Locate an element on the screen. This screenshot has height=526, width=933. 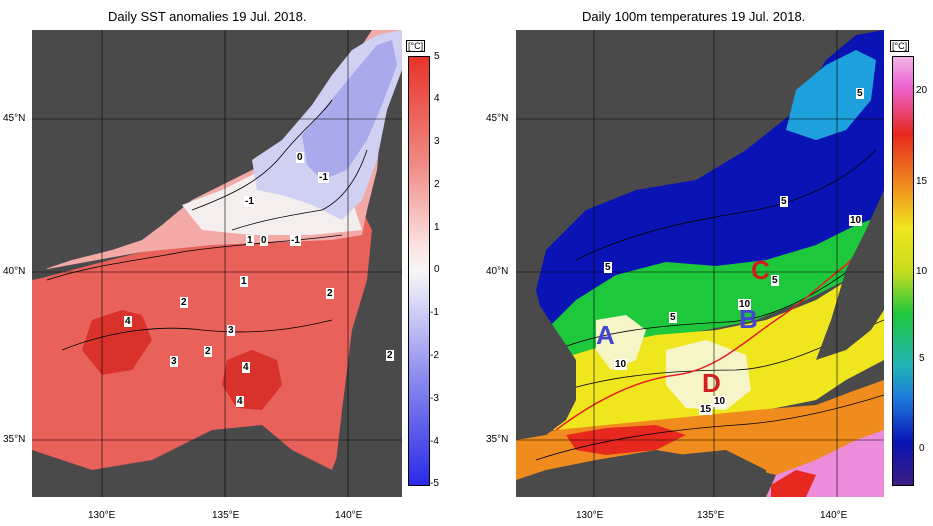
right-panel-title: Daily 100m temperatures 19 Jul. 2018. is located at coordinates (694, 16).